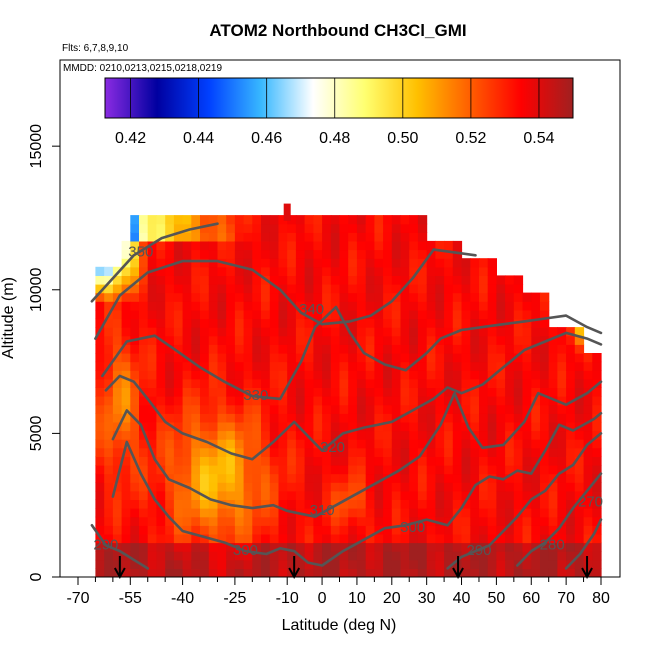 The height and width of the screenshot is (650, 650). What do you see at coordinates (402, 138) in the screenshot?
I see `colorbar-tick-label: 0.50` at bounding box center [402, 138].